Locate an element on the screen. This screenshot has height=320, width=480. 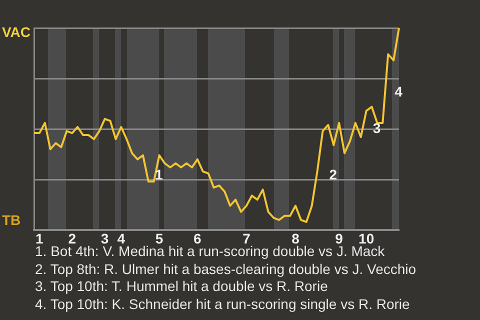
annotation: 3 is located at coordinates (376, 128).